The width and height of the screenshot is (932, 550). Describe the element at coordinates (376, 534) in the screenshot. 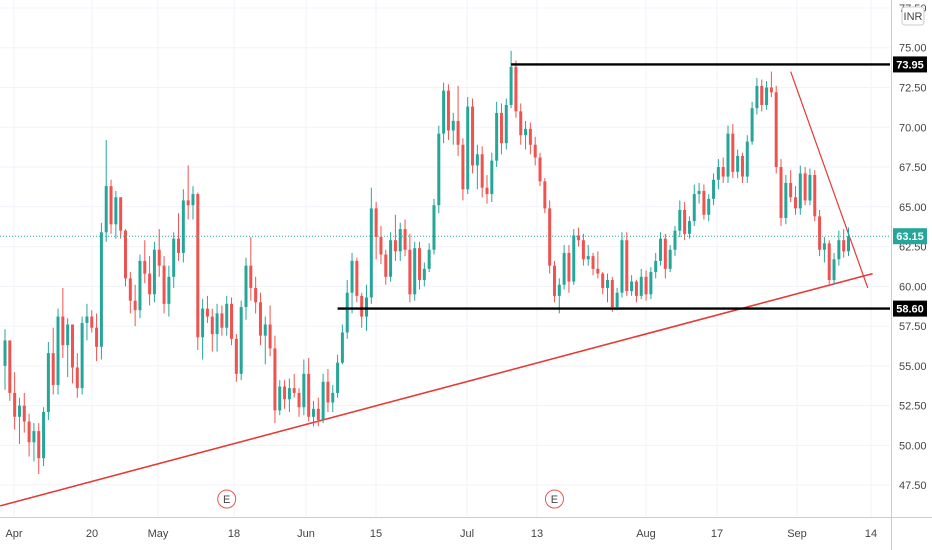

I see `x-tick-label: 15` at that location.